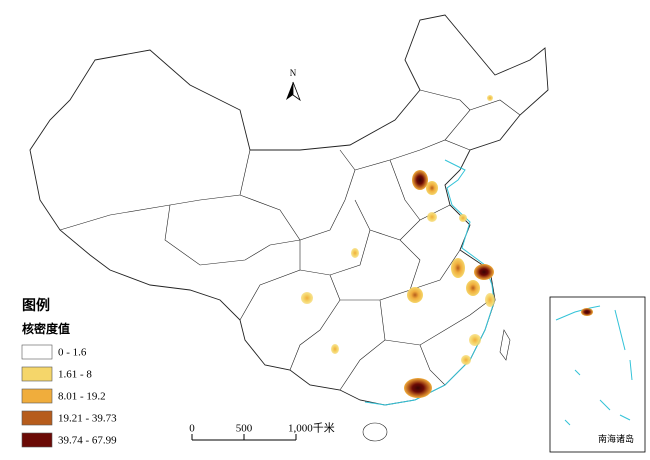  What do you see at coordinates (75, 375) in the screenshot?
I see `legend-label: 1.61 - 8` at bounding box center [75, 375].